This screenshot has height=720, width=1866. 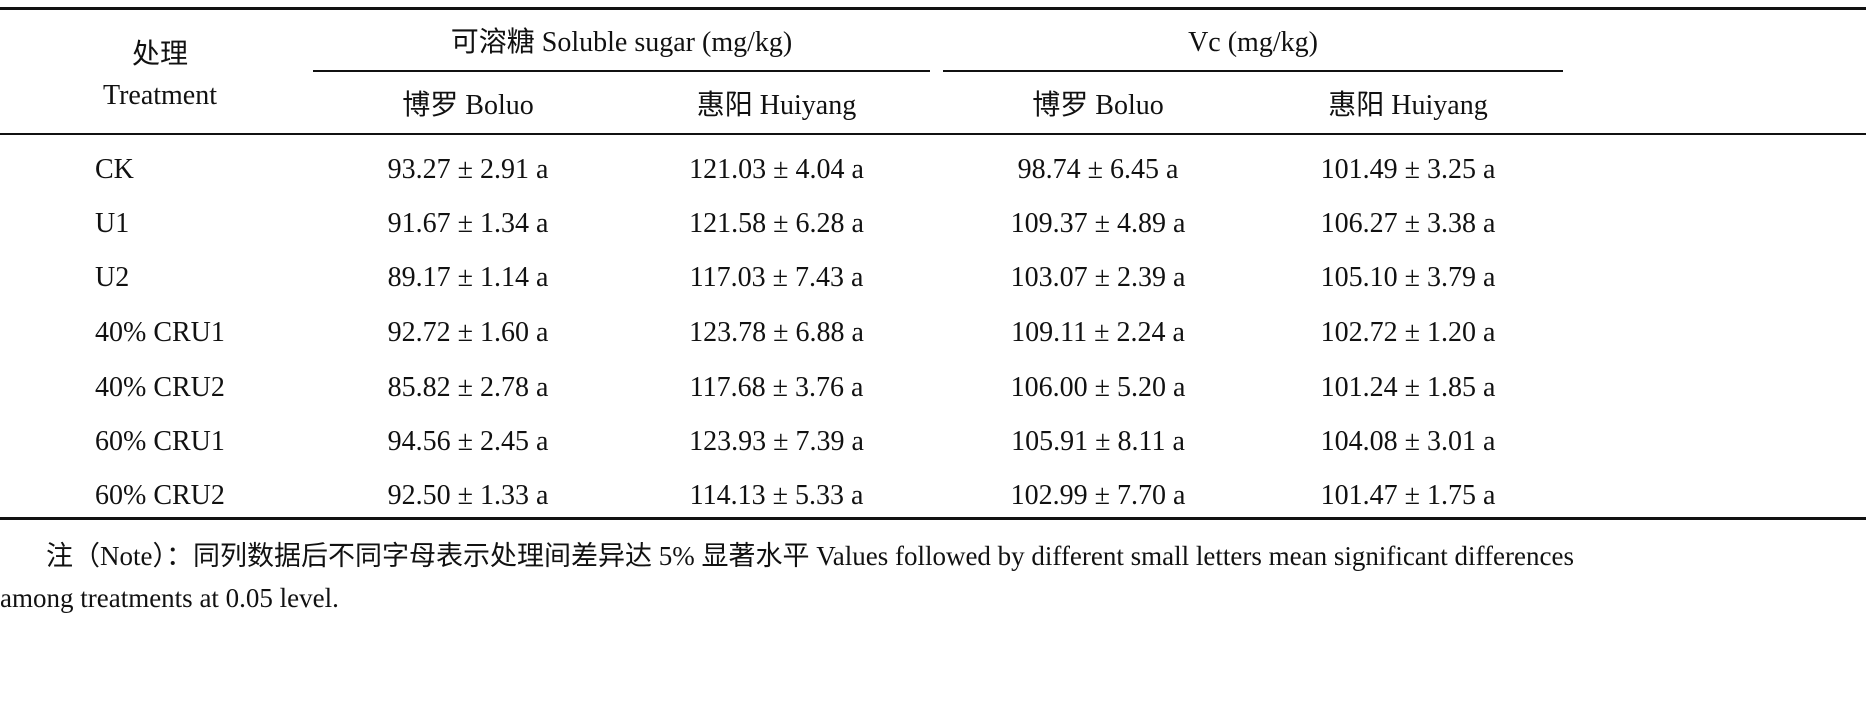 What do you see at coordinates (112, 223) in the screenshot?
I see `row-label: U1` at bounding box center [112, 223].